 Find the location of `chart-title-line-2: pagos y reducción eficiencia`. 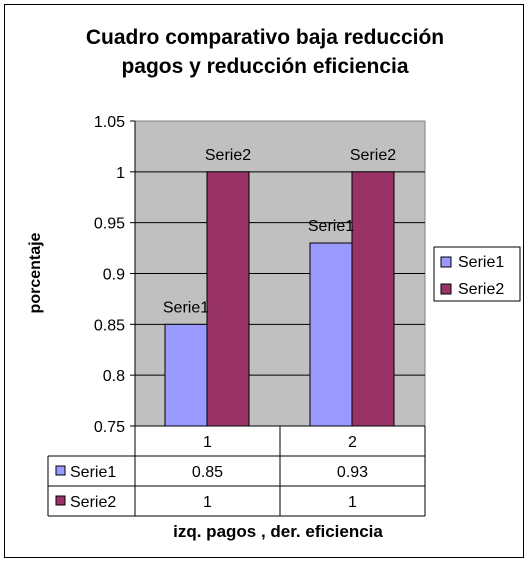

chart-title-line-2: pagos y reducción eficiencia is located at coordinates (264, 66).